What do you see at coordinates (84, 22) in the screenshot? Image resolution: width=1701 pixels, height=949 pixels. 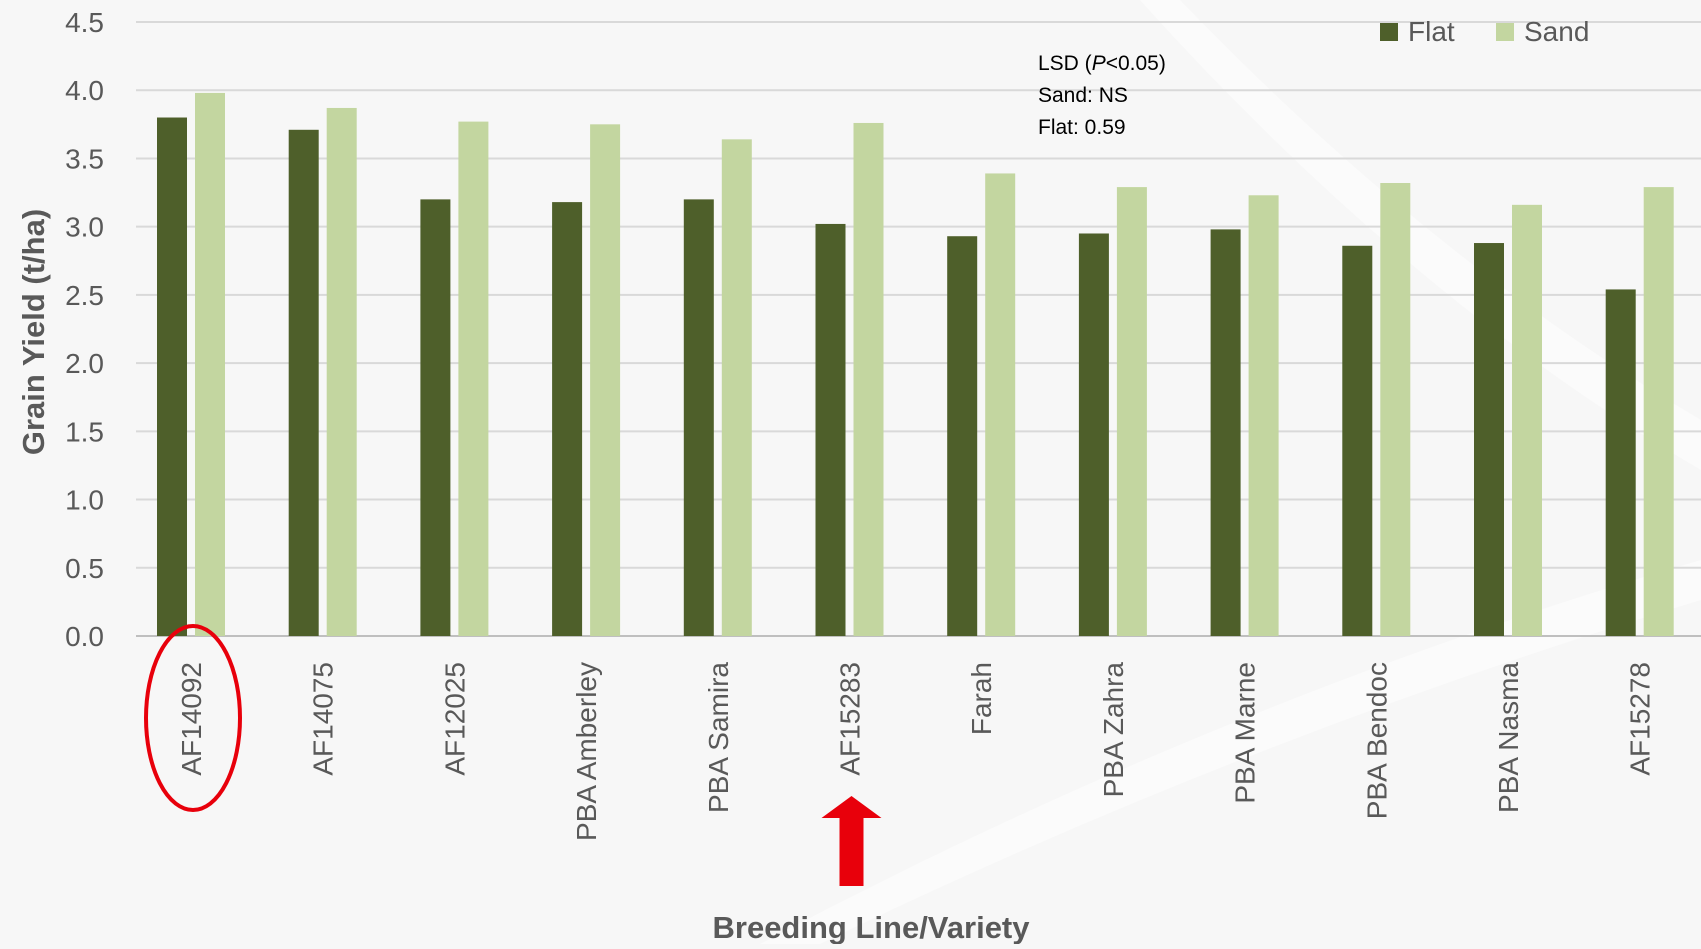 I see `y-tick-label: 4.5` at bounding box center [84, 22].